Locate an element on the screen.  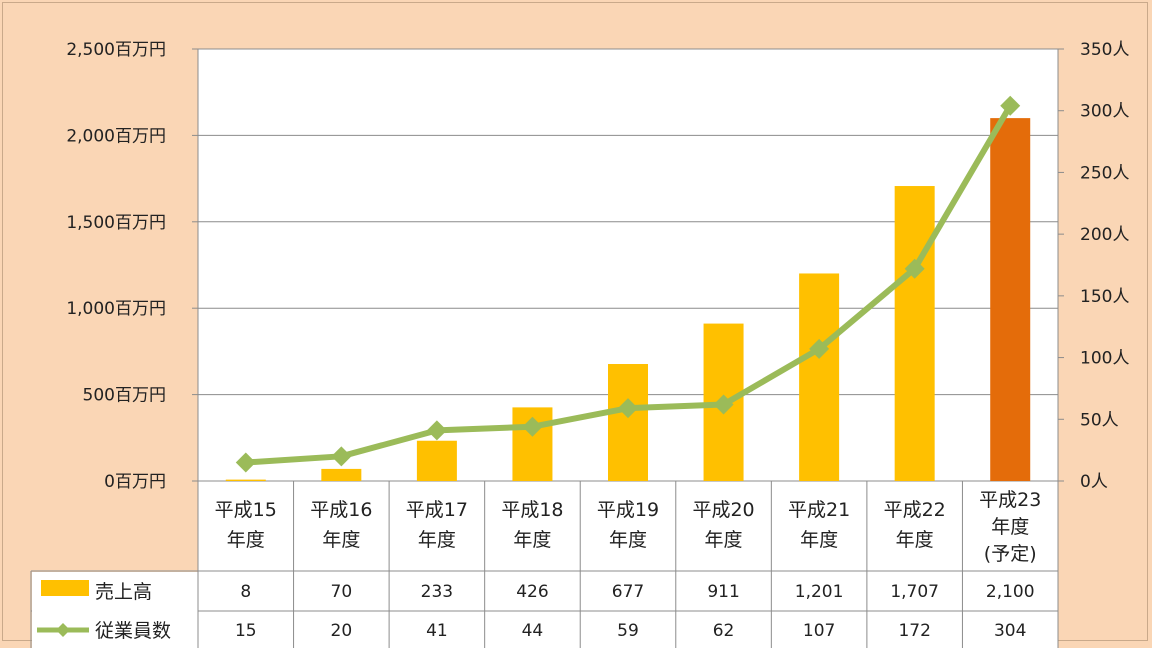
category-label: 平成16 is located at coordinates (341, 510).